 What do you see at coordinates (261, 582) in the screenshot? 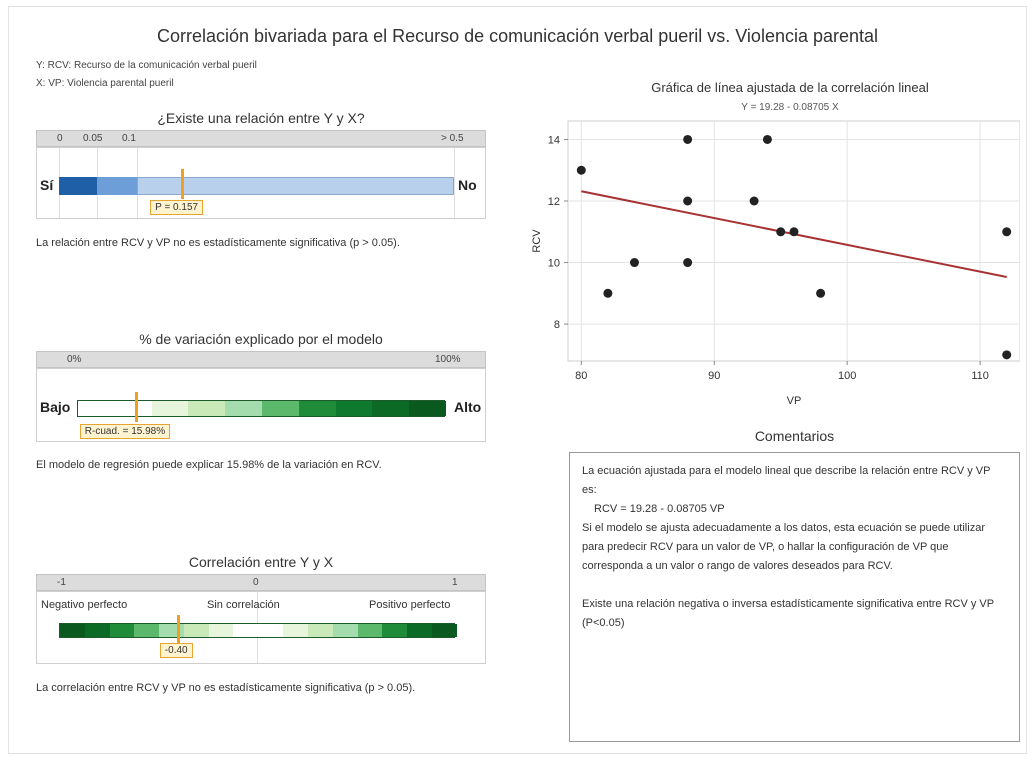
I see `corr-tick-strip: -1 0 1` at bounding box center [261, 582].